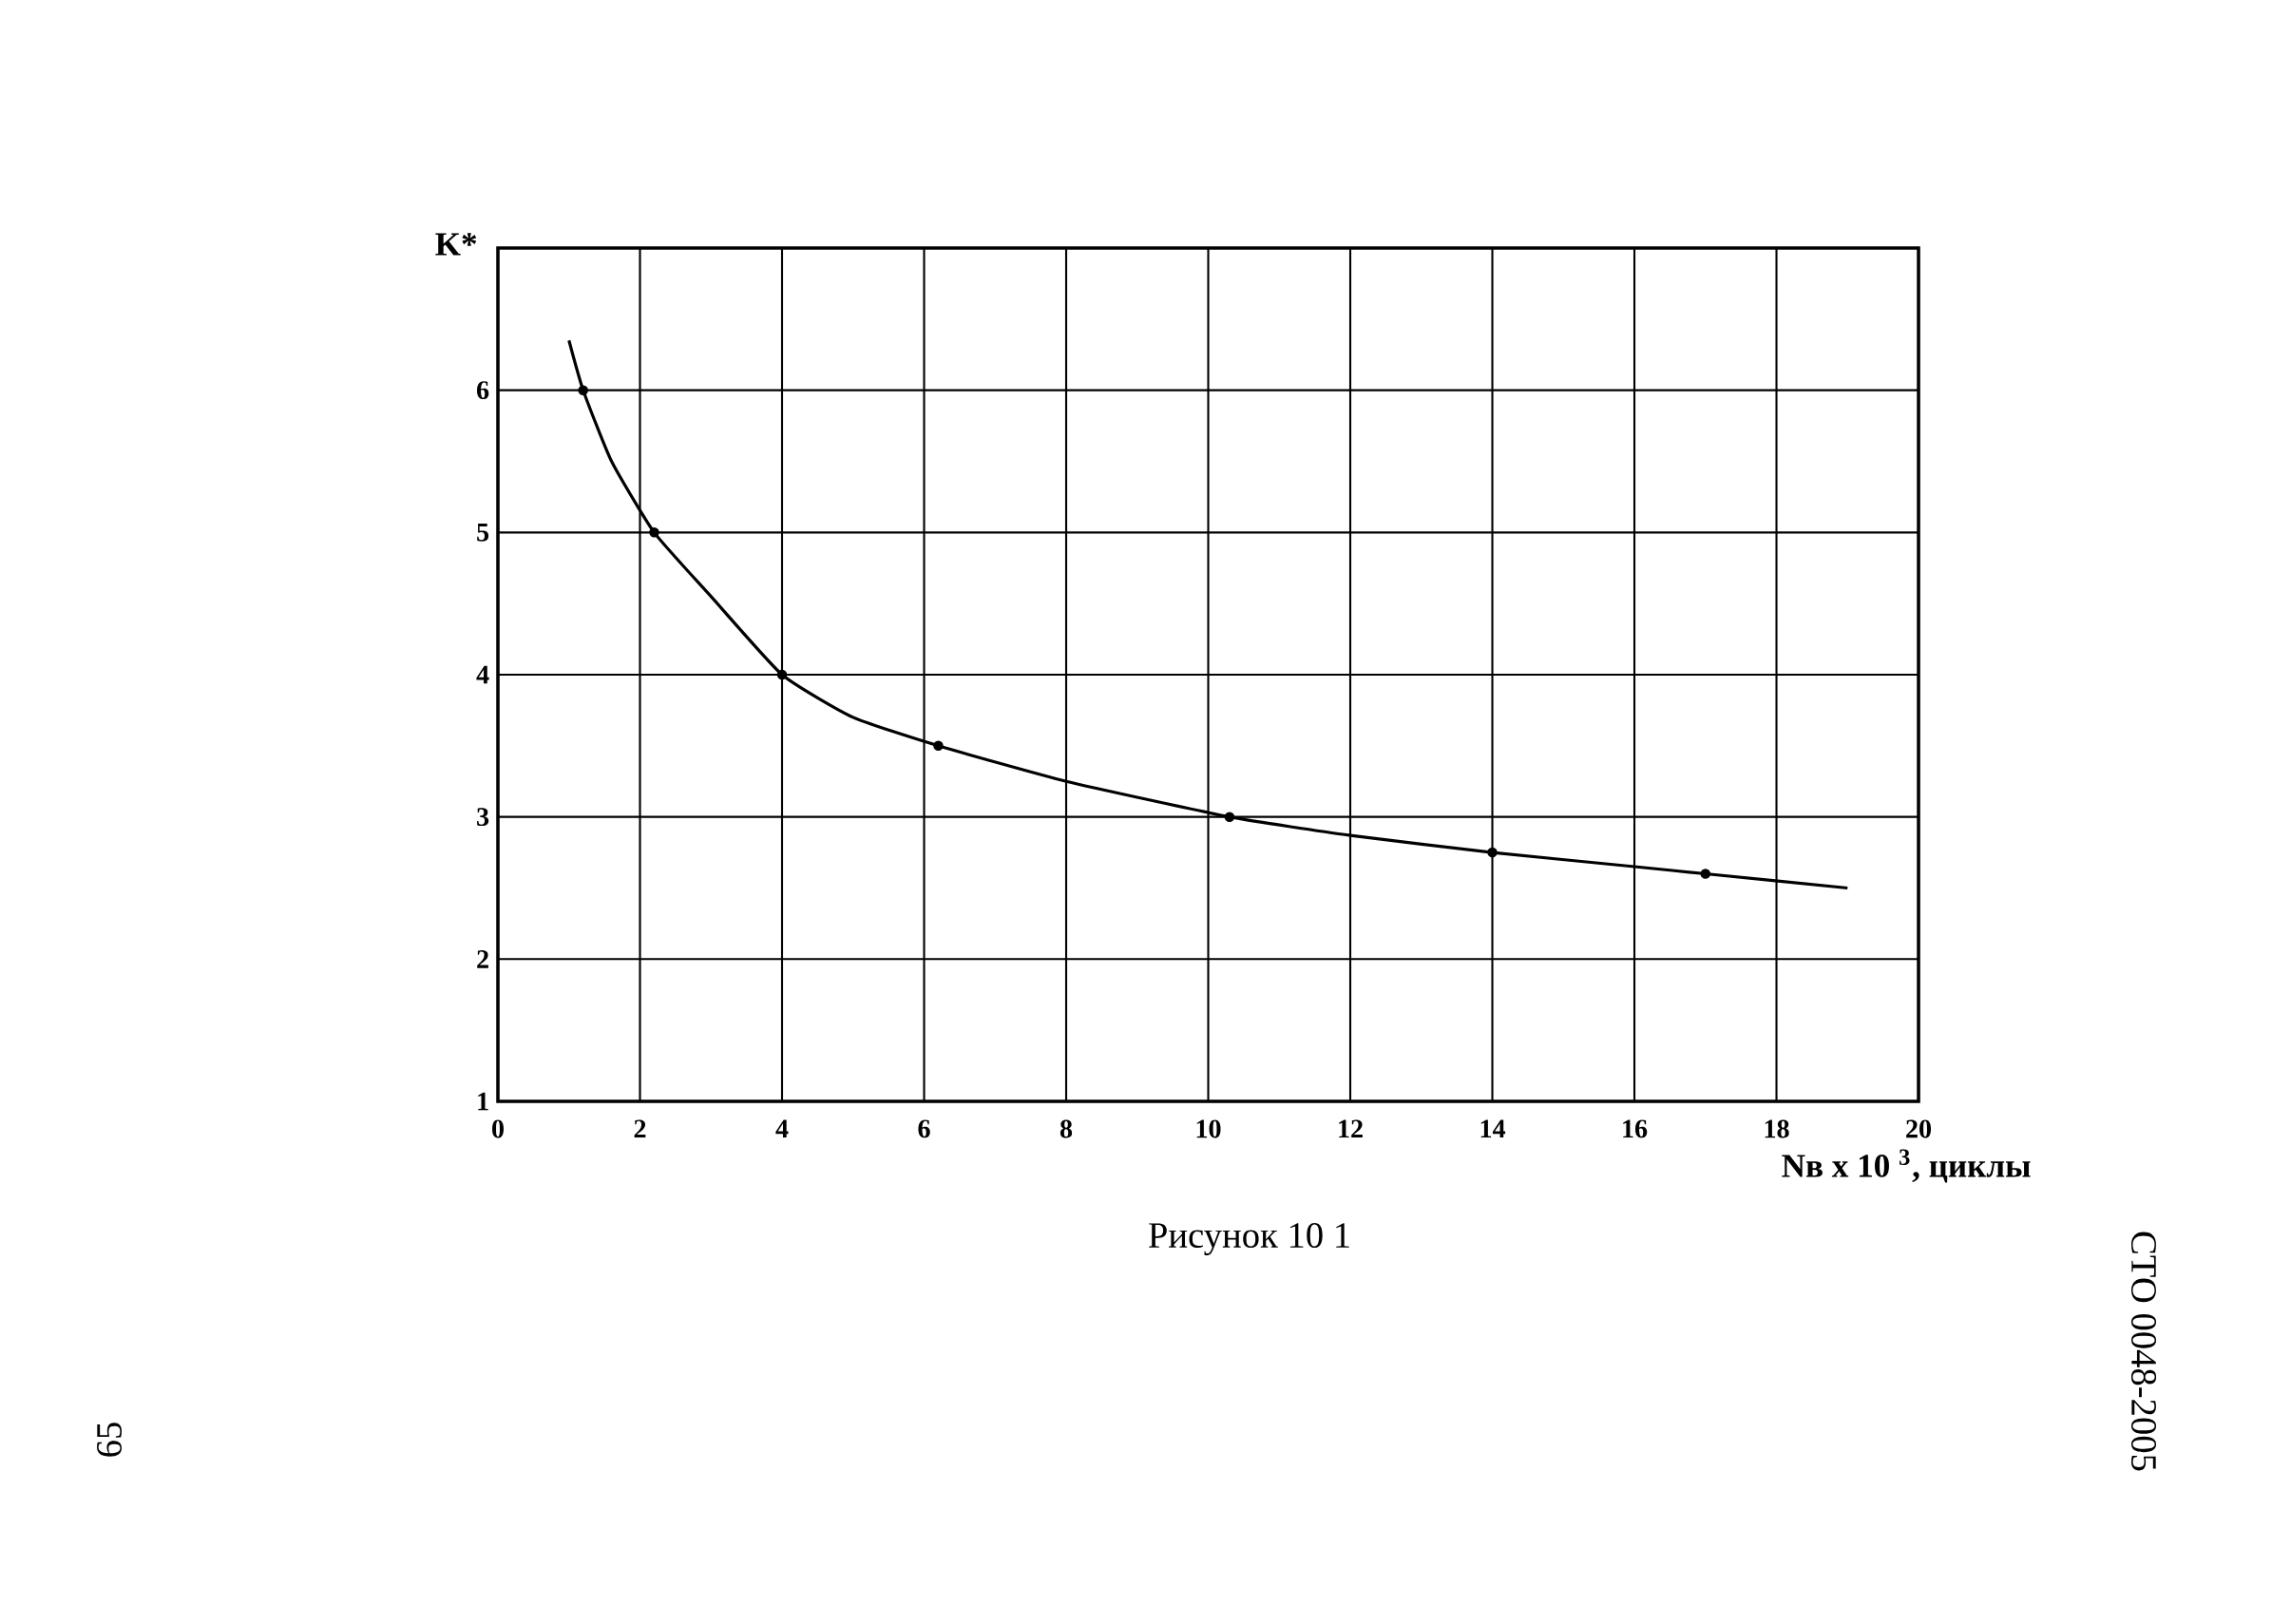 Image resolution: width=2291 pixels, height=1624 pixels. Describe the element at coordinates (924, 1128) in the screenshot. I see `x-tick-label: 6` at that location.